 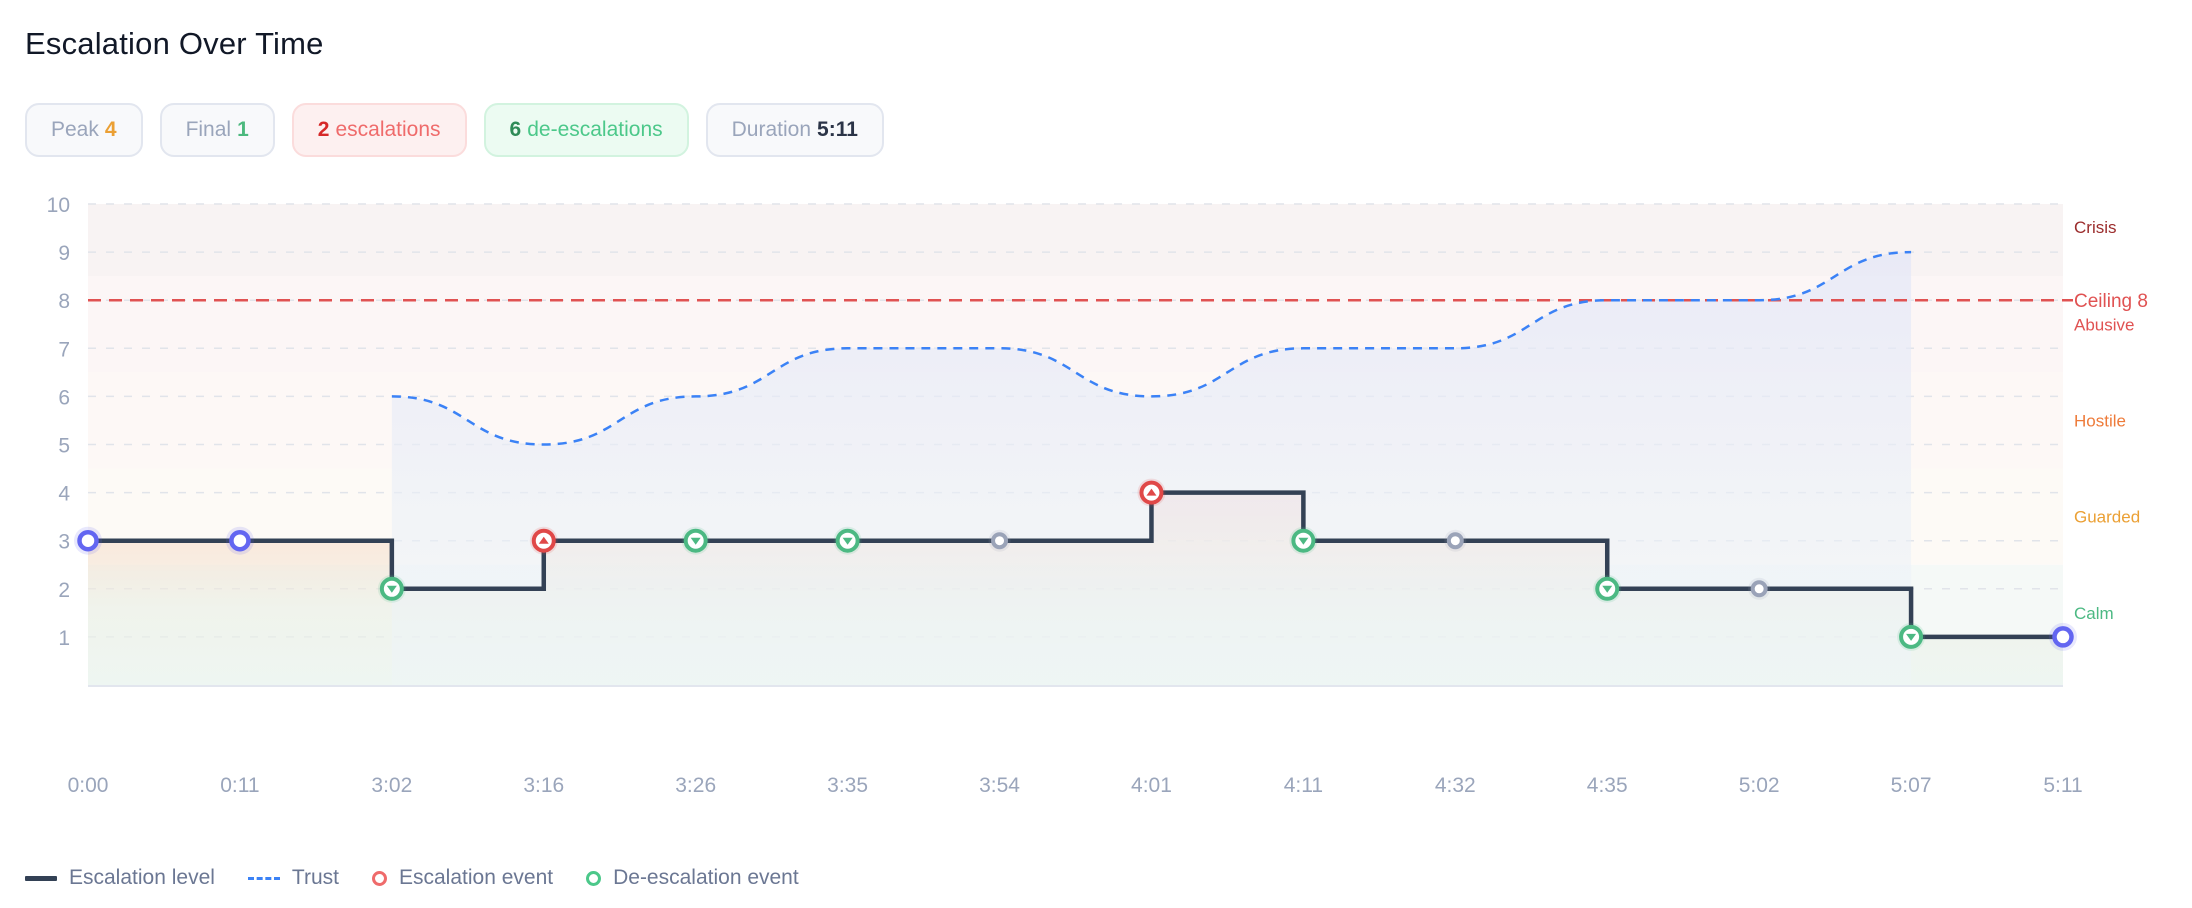 What do you see at coordinates (1151, 785) in the screenshot?
I see `x-tick-label: 4:01` at bounding box center [1151, 785].